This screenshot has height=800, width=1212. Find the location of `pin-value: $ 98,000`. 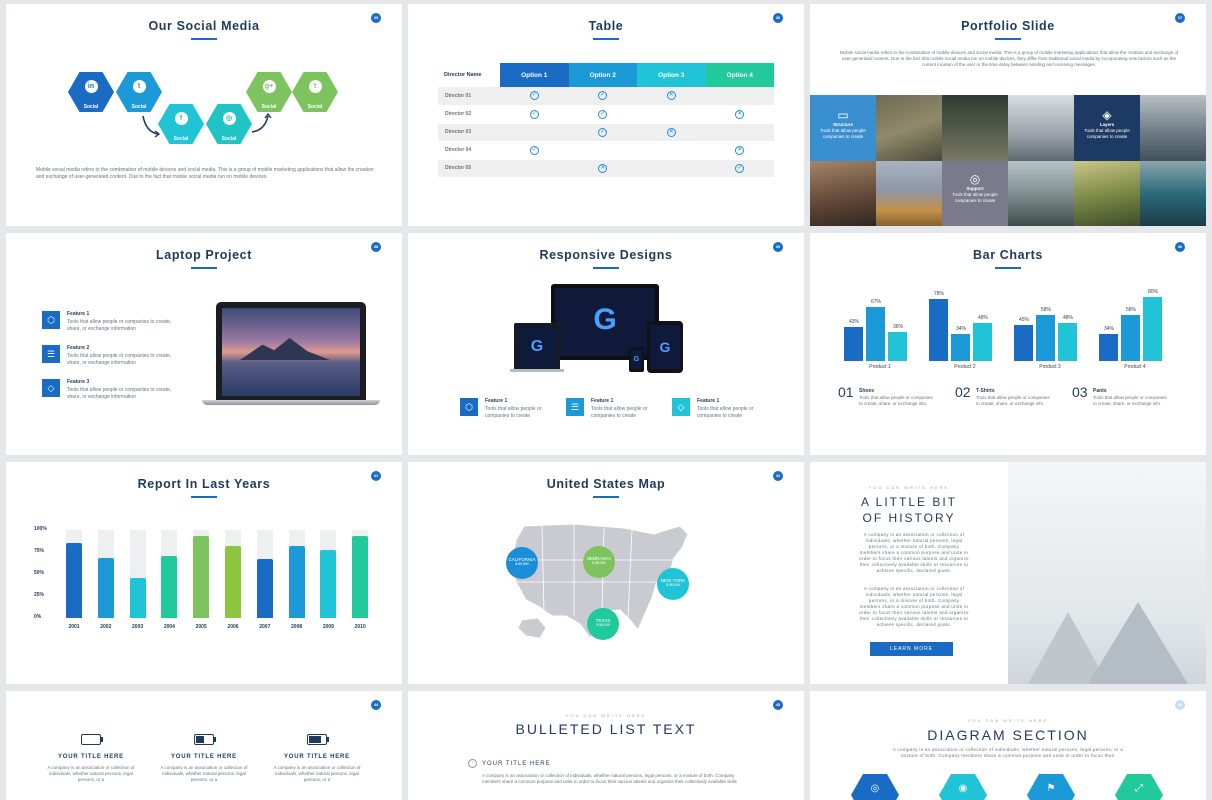

pin-value: $ 98,000 is located at coordinates (673, 585).